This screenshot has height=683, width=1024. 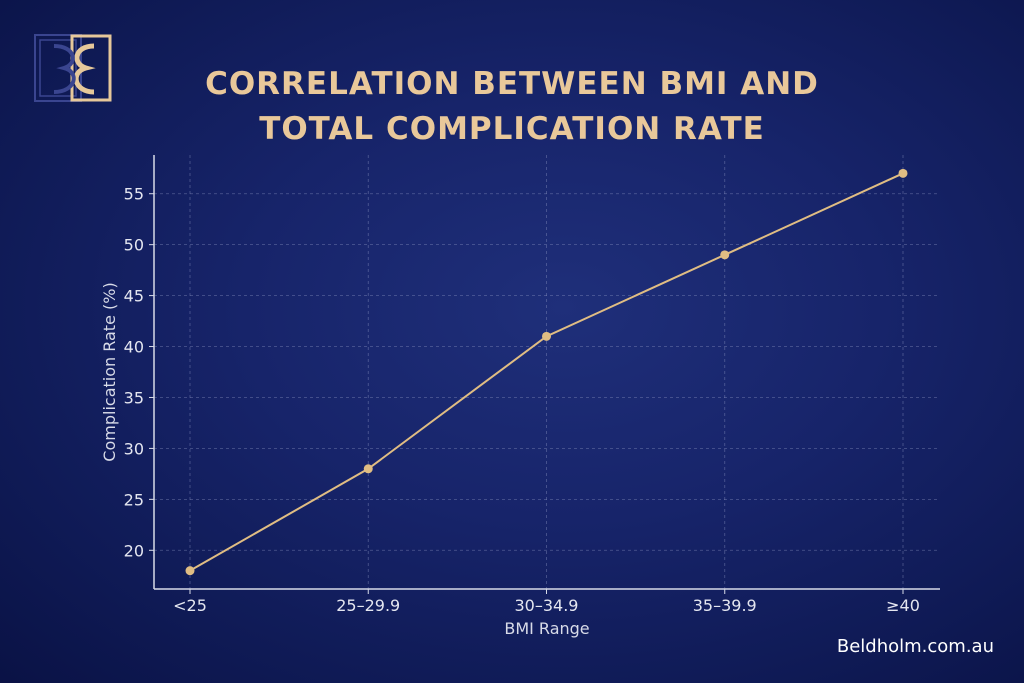 What do you see at coordinates (134, 347) in the screenshot?
I see `y-tick-label: 40` at bounding box center [134, 347].